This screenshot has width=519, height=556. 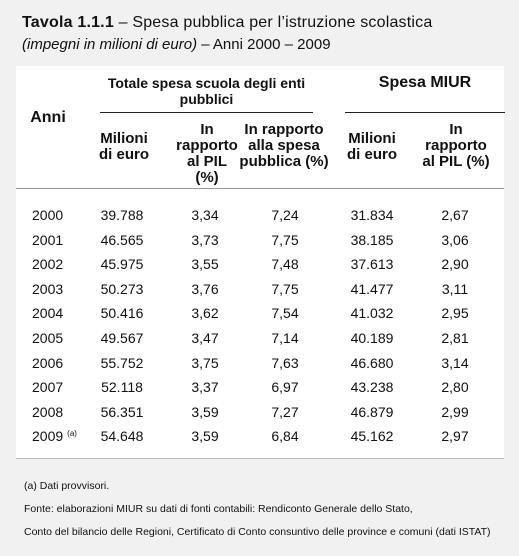 I want to click on cell: 3,34, so click(x=205, y=215).